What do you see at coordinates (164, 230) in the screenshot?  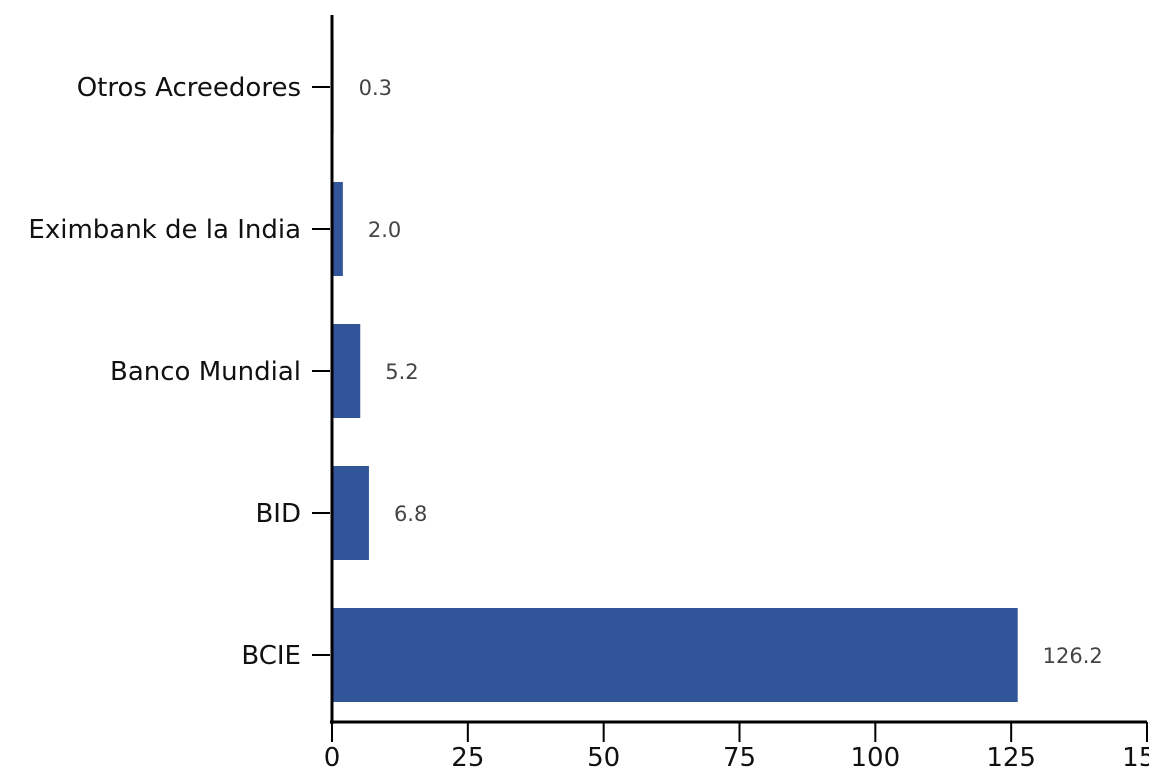 I see `category-label-eximbank-de-la-india: Eximbank de la India` at bounding box center [164, 230].